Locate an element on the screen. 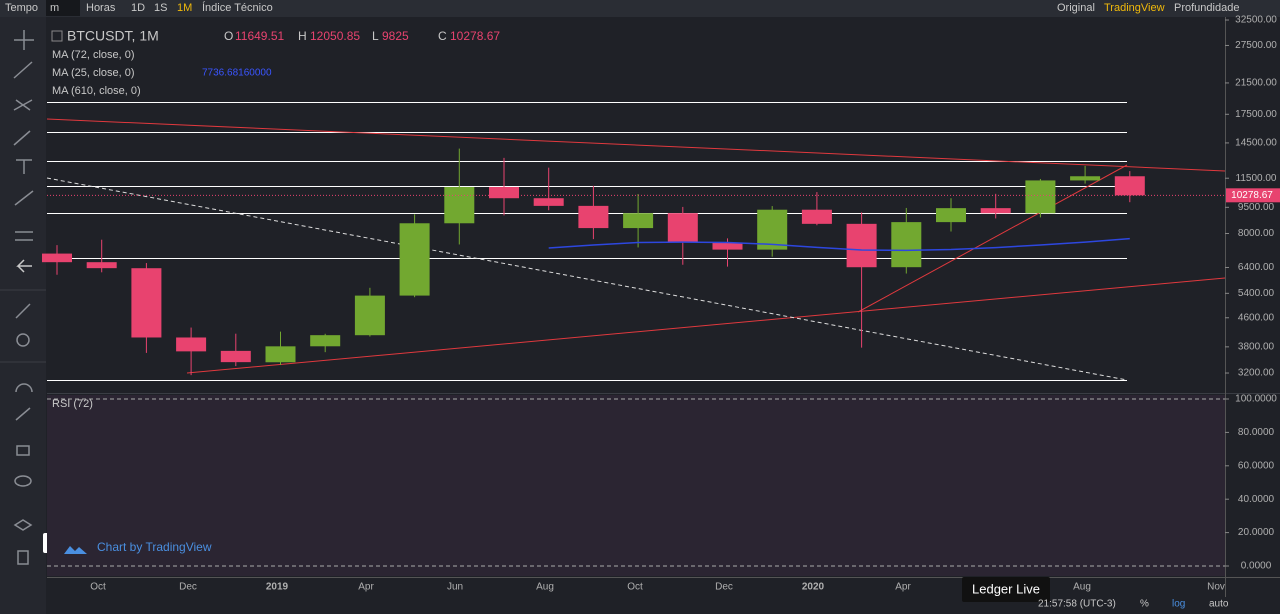  toolbar-item: 1M is located at coordinates (184, 8).